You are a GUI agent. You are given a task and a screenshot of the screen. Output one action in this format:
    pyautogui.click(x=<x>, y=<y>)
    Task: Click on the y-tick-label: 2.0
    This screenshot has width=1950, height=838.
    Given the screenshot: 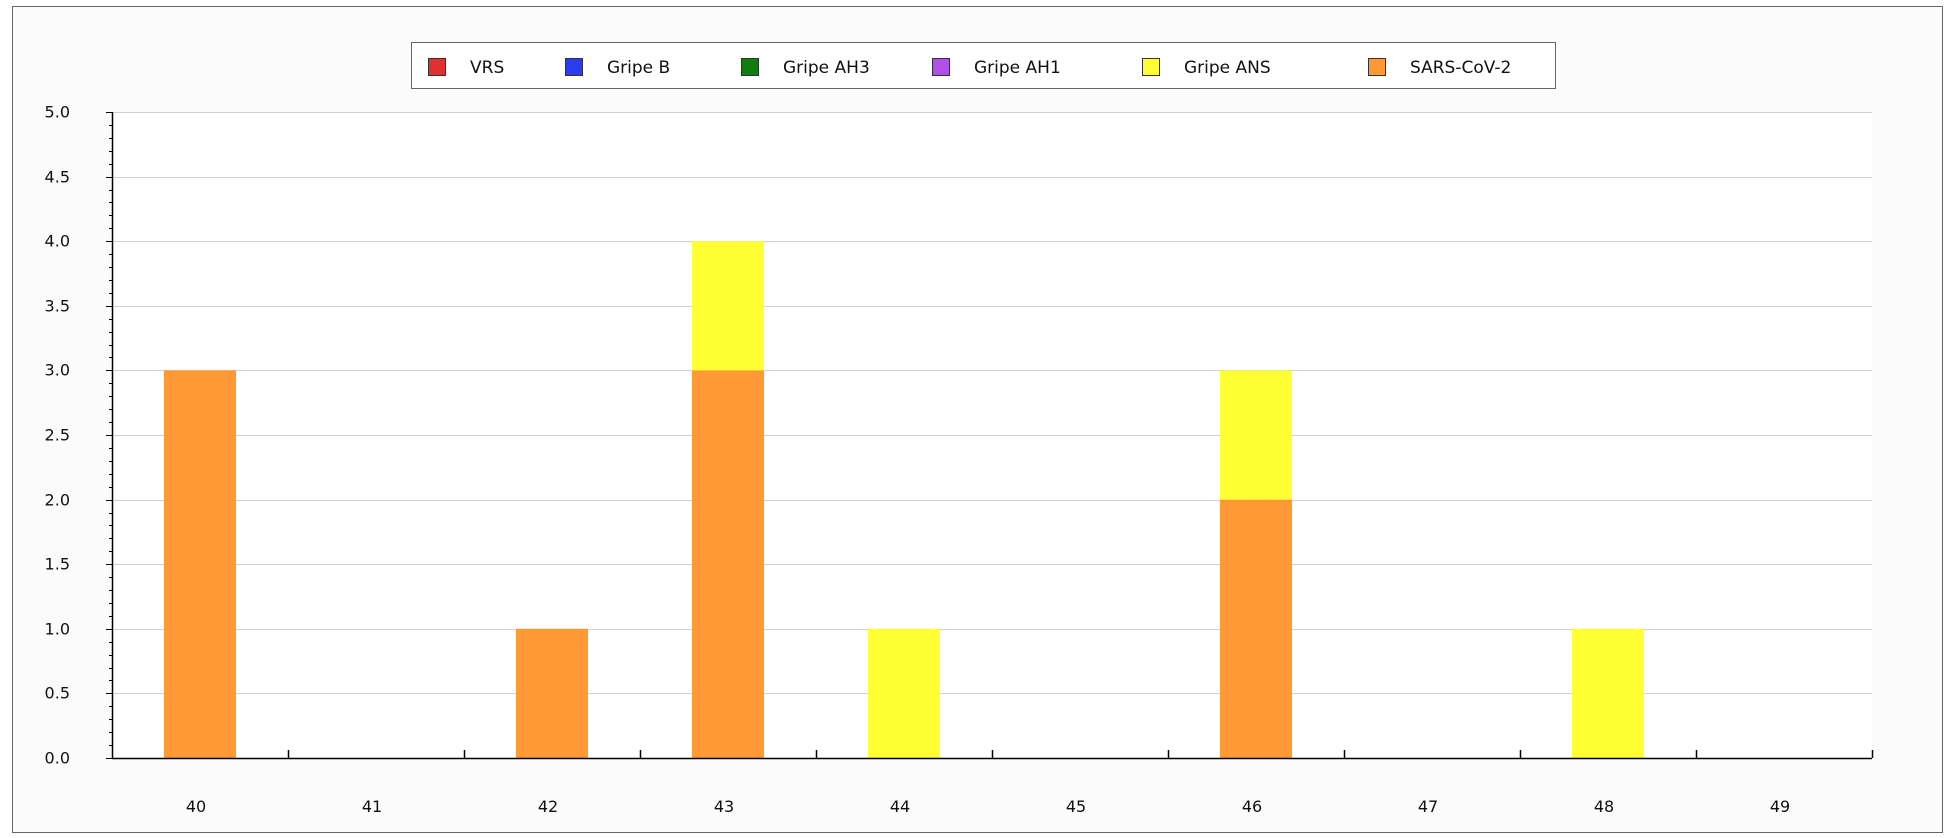 What is the action you would take?
    pyautogui.click(x=57, y=500)
    